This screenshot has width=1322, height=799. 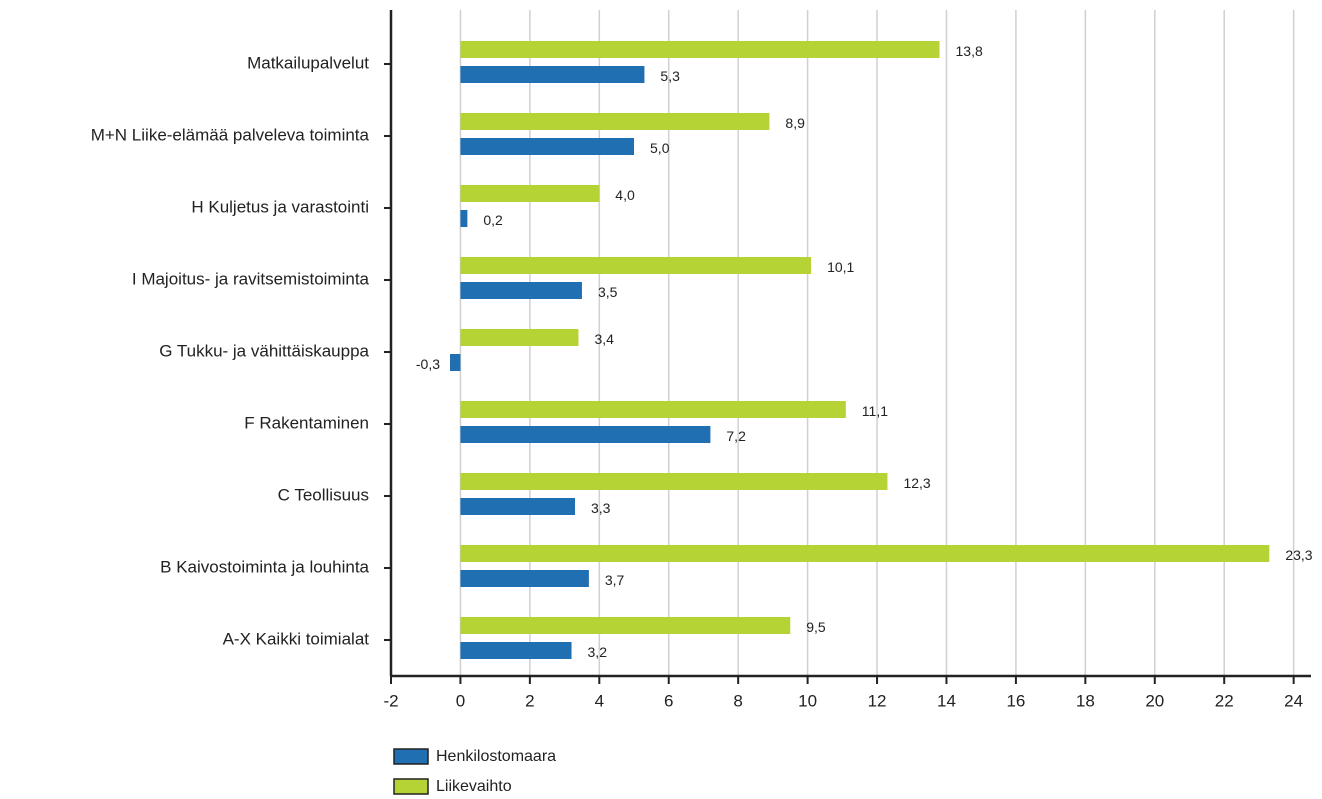 I want to click on value-label: 5,0, so click(x=660, y=148).